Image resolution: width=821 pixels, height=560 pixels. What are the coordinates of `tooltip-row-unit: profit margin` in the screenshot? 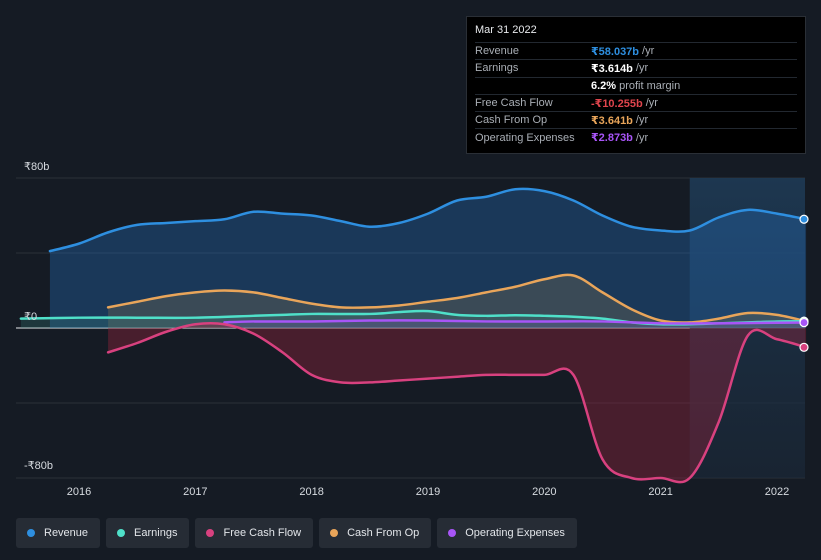 It's located at (650, 85).